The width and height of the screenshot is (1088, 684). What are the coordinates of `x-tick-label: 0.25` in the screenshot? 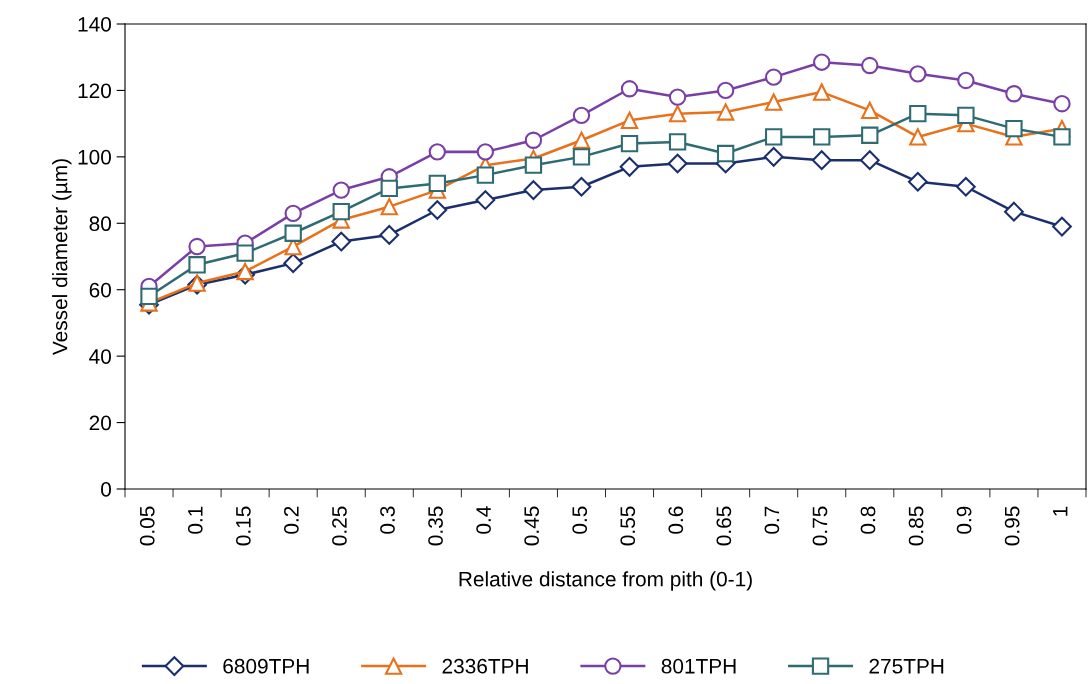 It's located at (339, 526).